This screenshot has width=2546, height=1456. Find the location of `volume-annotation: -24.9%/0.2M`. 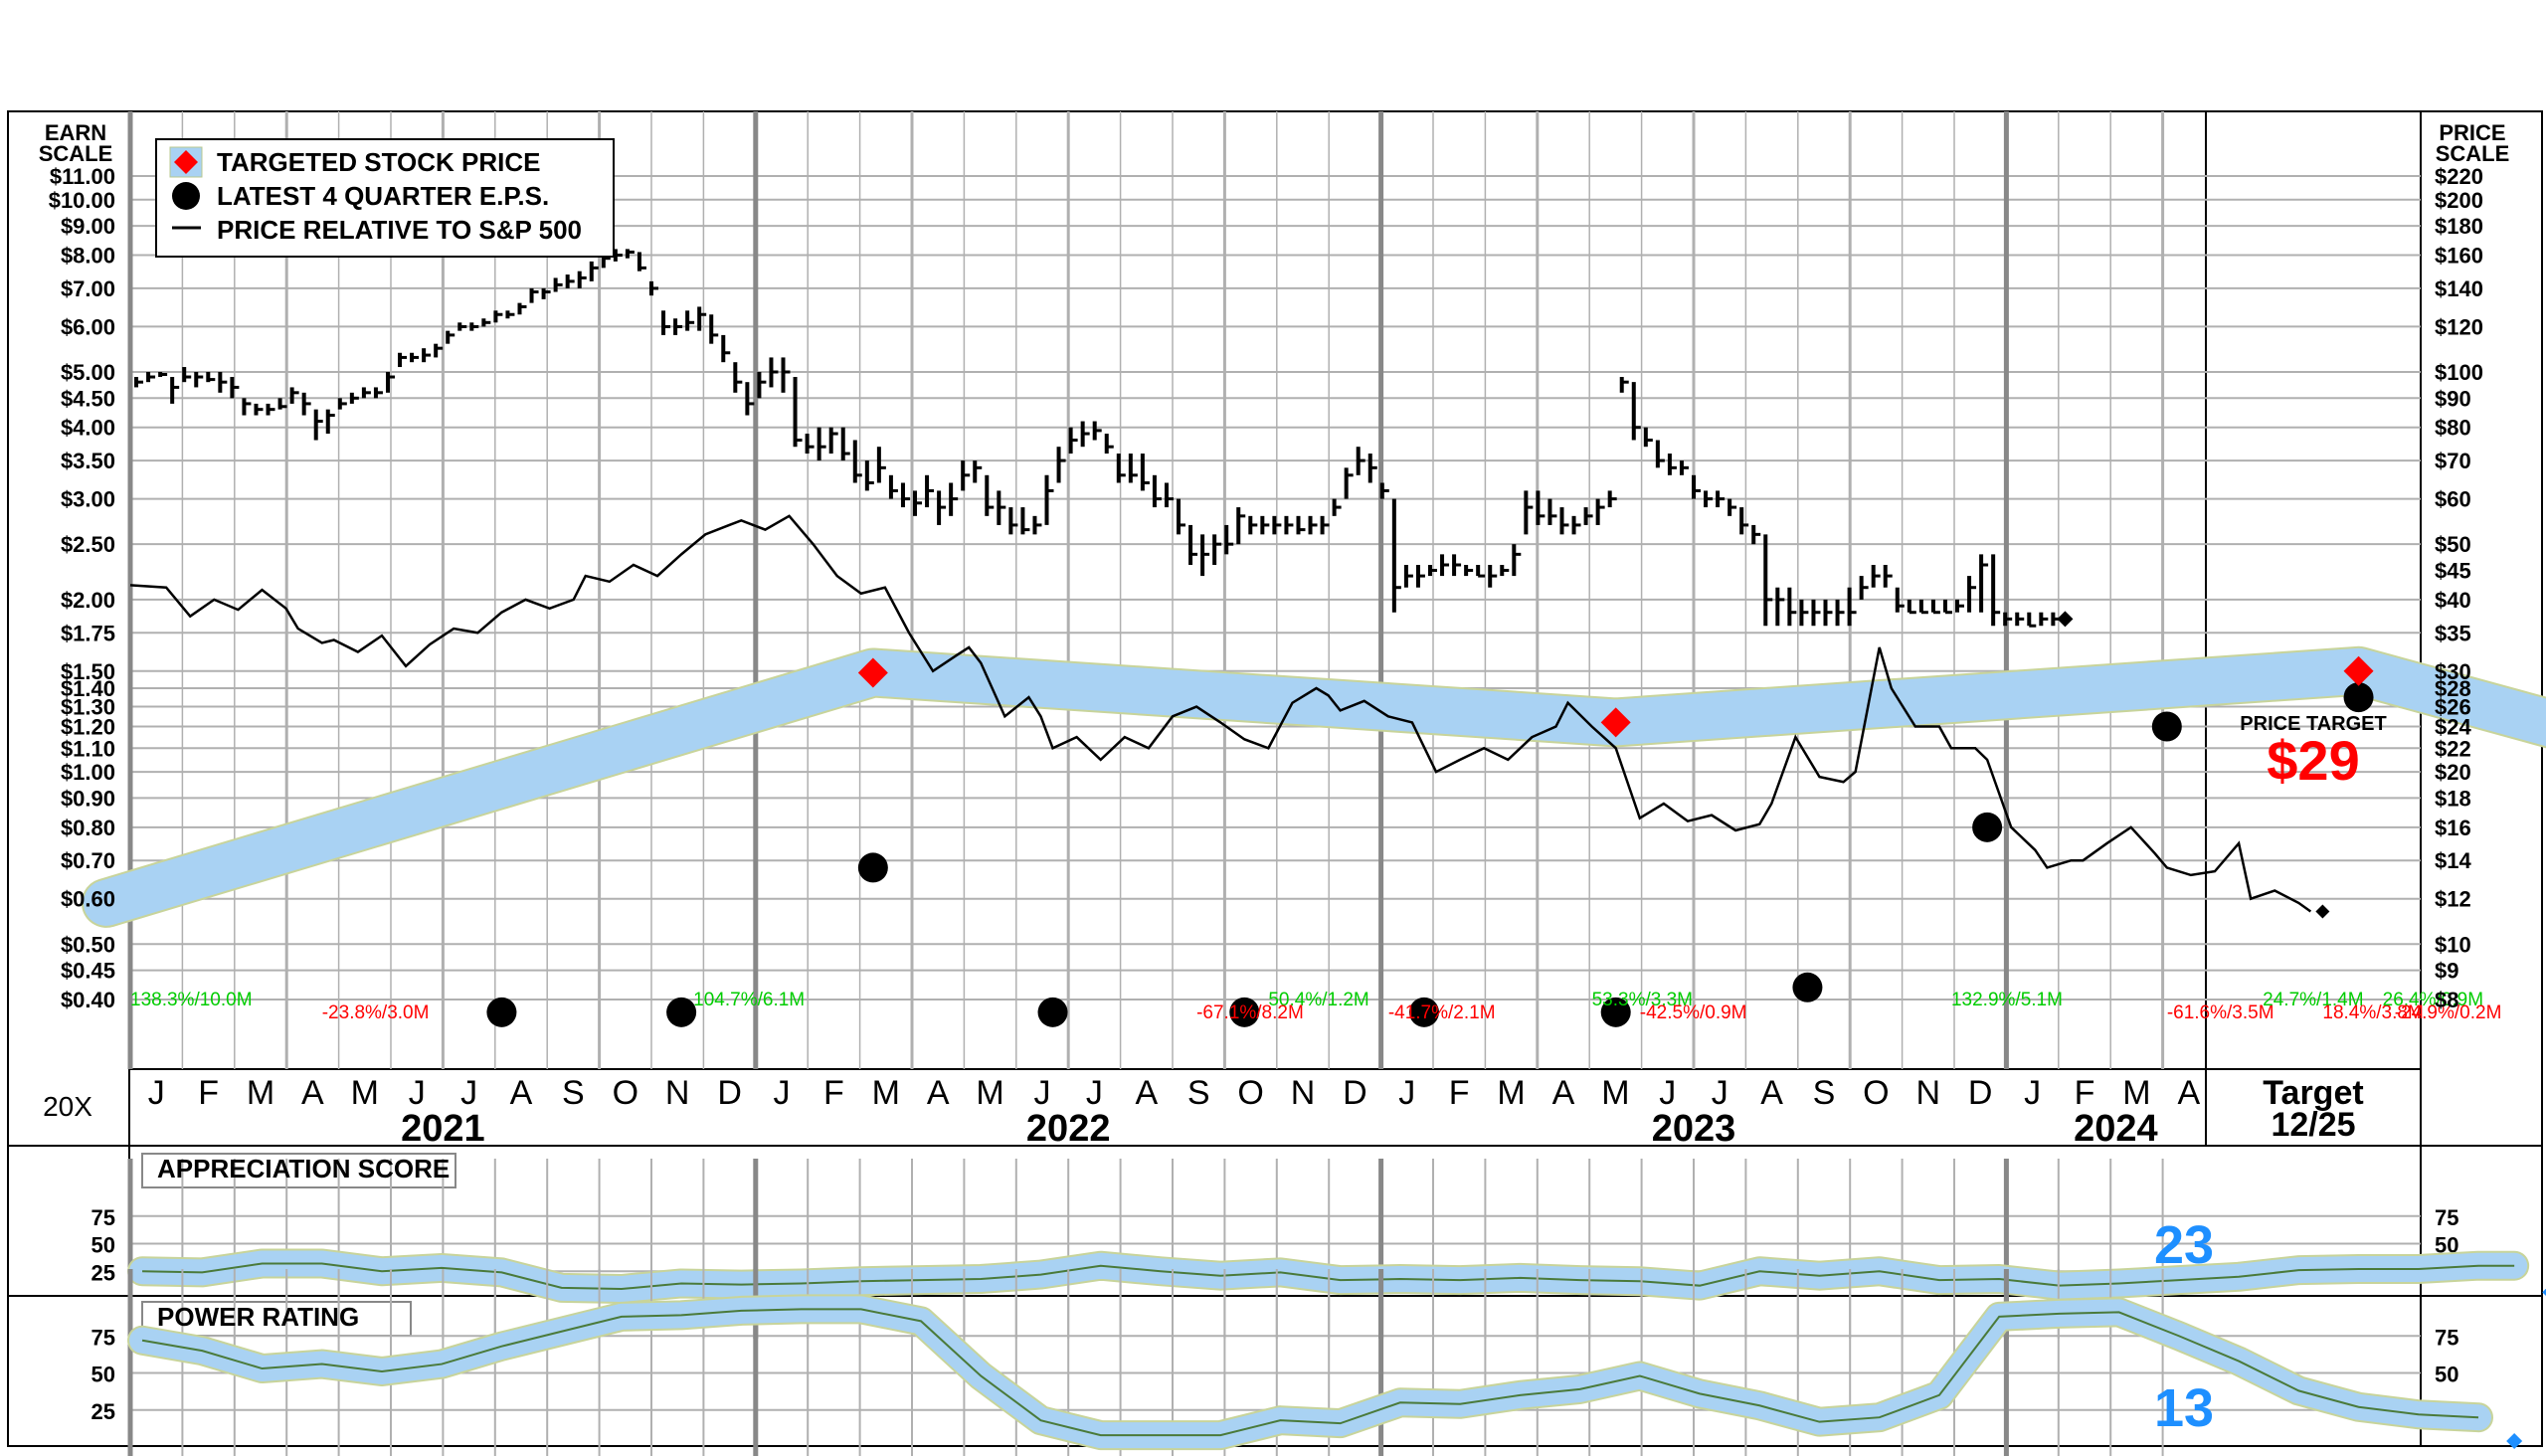

volume-annotation: -24.9%/0.2M is located at coordinates (2448, 1012).